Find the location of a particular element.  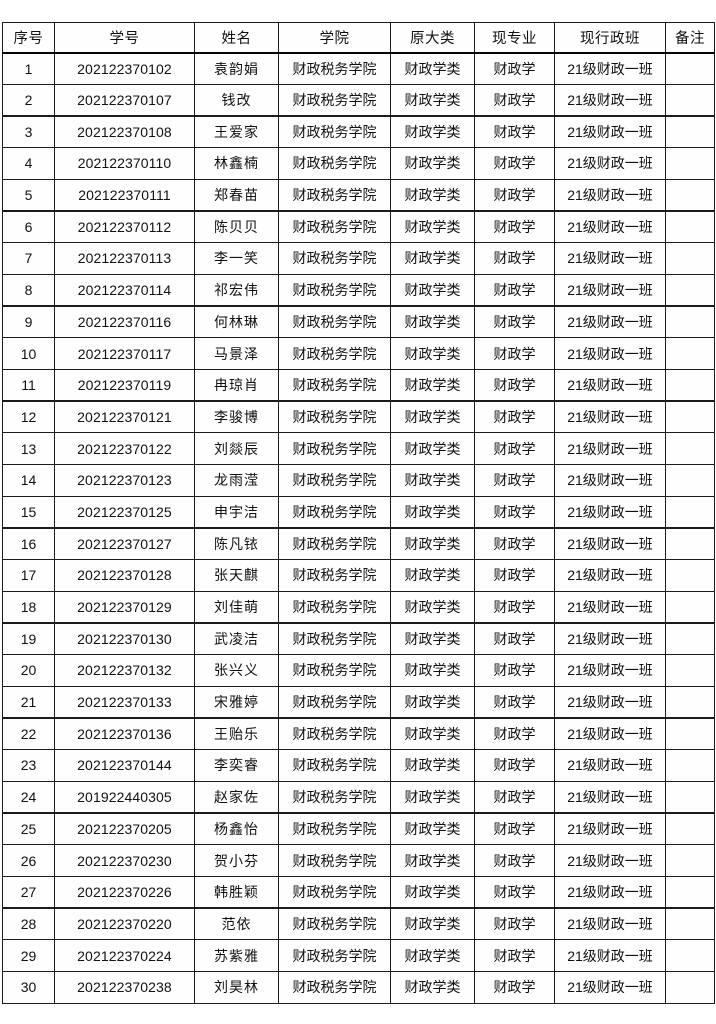

cell-index: 12 is located at coordinates (28, 417).